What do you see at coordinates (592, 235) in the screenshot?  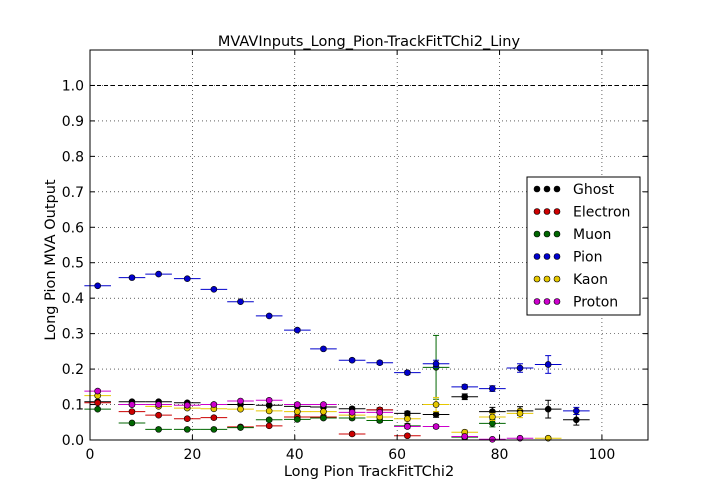 I see `legend-label: Muon` at bounding box center [592, 235].